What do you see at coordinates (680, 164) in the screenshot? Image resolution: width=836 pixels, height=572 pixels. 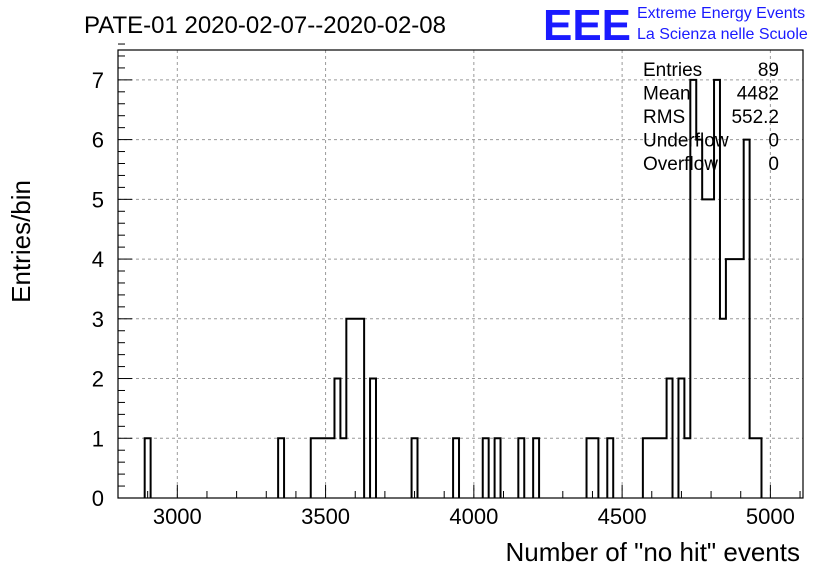 I see `stats-label: Overflow` at bounding box center [680, 164].